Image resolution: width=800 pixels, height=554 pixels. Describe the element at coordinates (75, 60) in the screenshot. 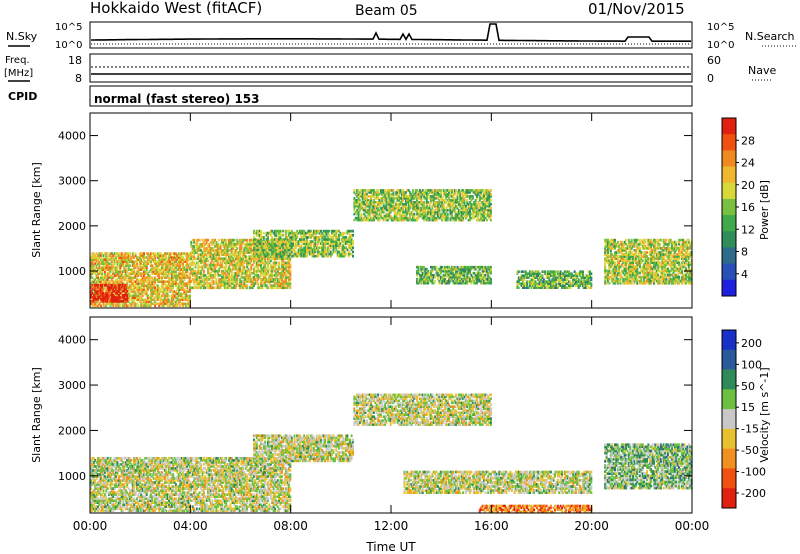

I see `freq-tick-high: 18` at that location.